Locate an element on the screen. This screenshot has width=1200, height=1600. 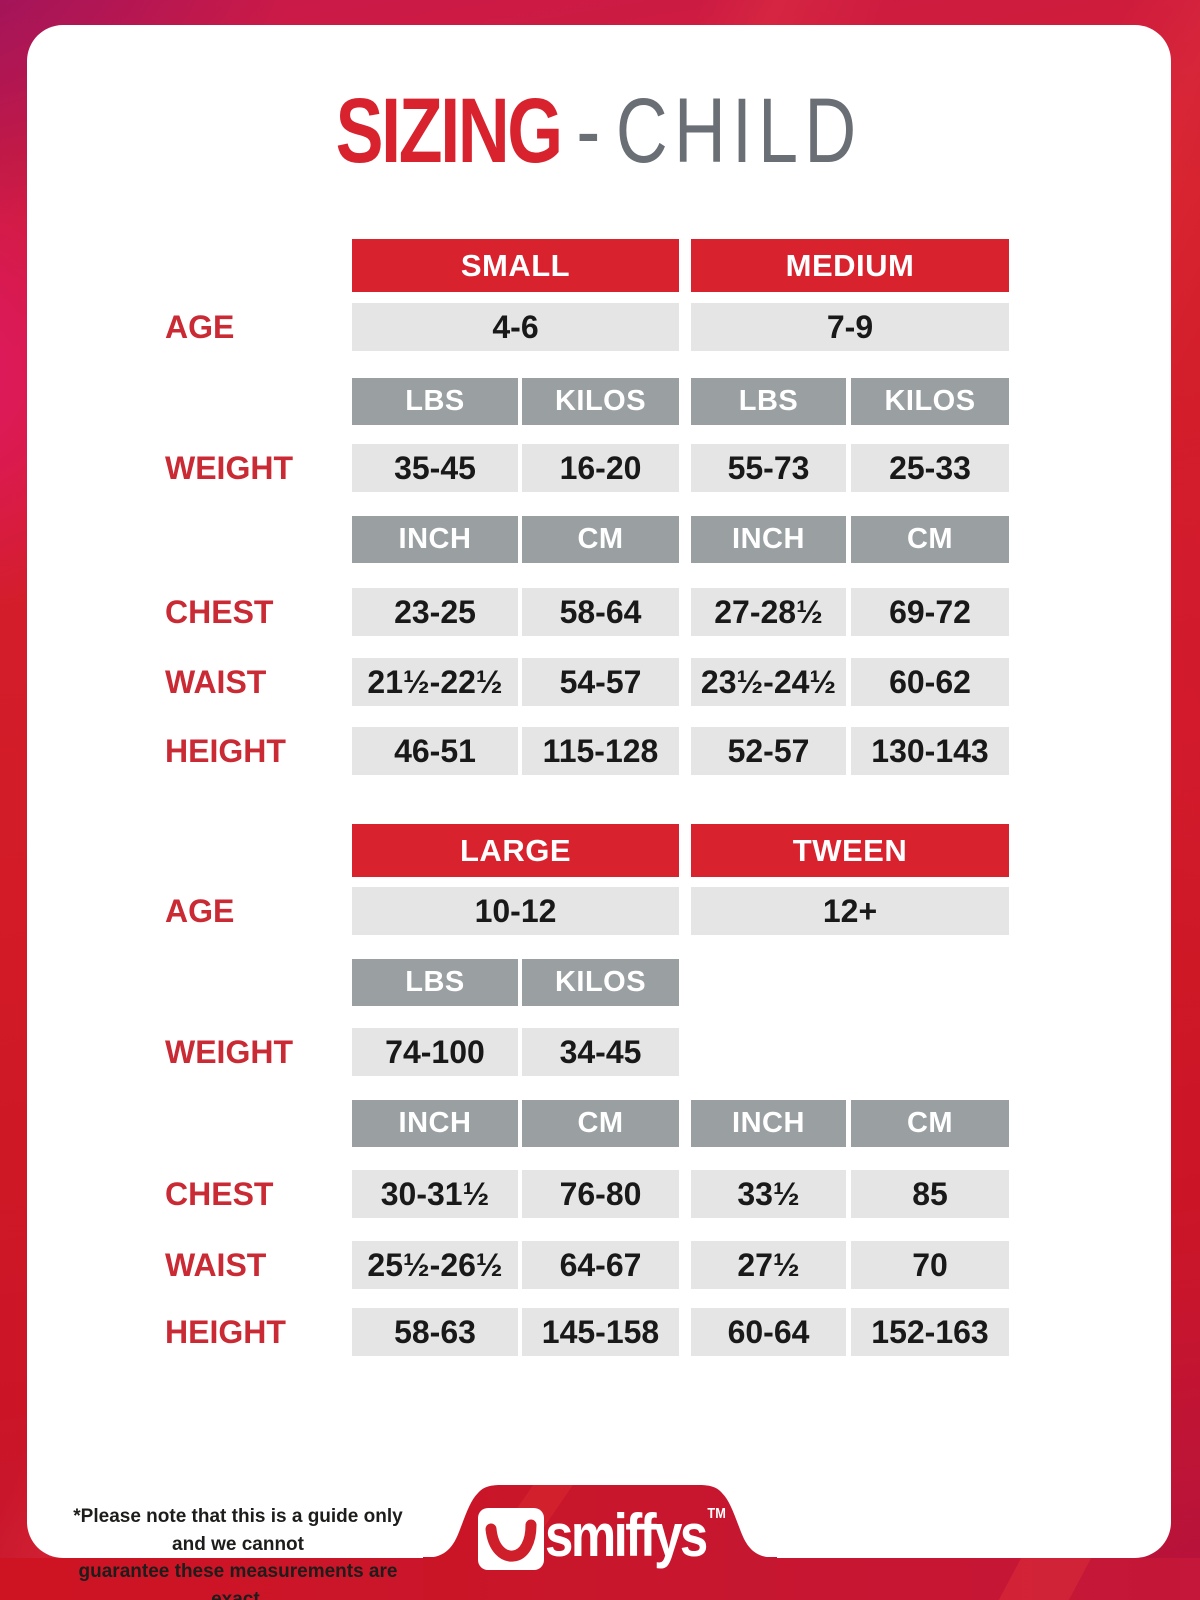
weight-unit-header-row: LBS KILOS LBS KILOS is located at coordinates (668, 401).